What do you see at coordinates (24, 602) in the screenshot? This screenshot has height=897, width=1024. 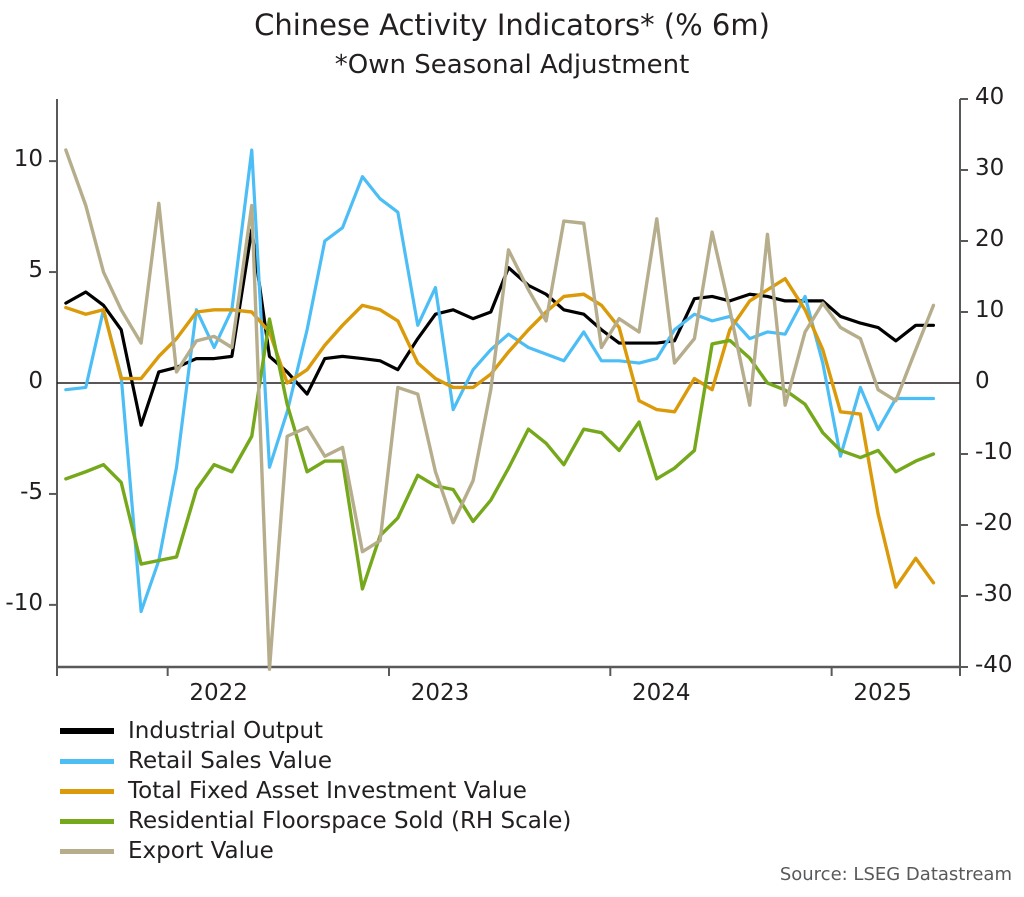 I see `y-axis-left-tick-label: -10` at bounding box center [24, 602].